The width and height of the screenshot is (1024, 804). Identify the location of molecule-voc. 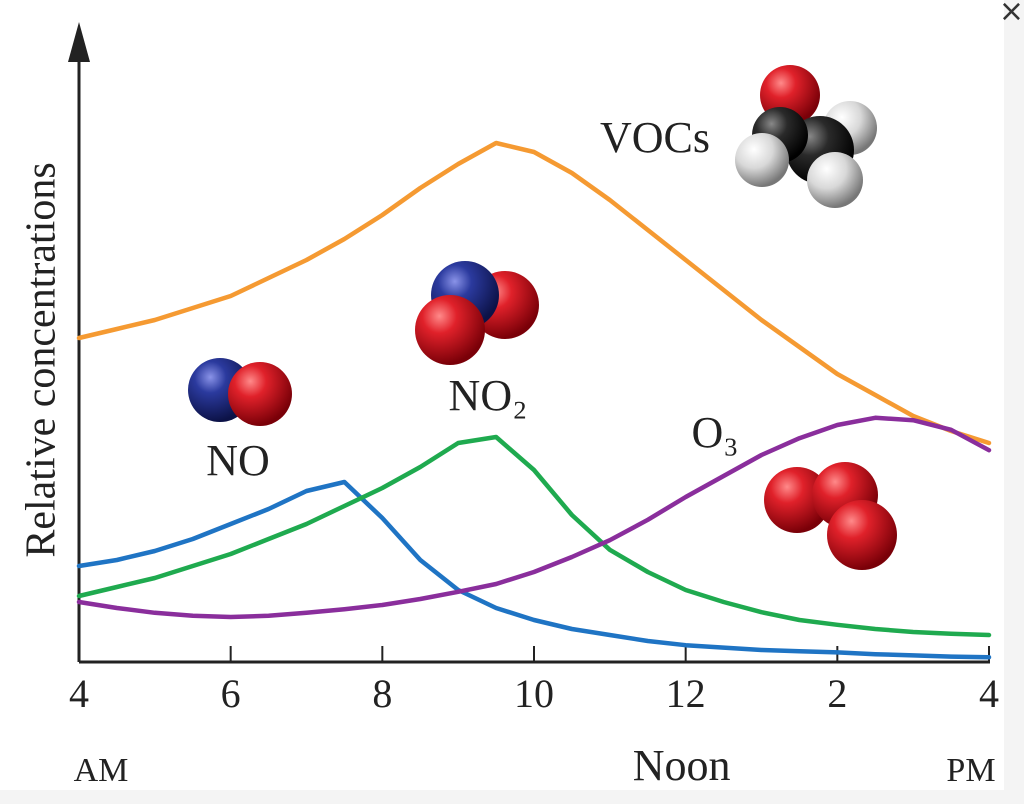
(806, 136).